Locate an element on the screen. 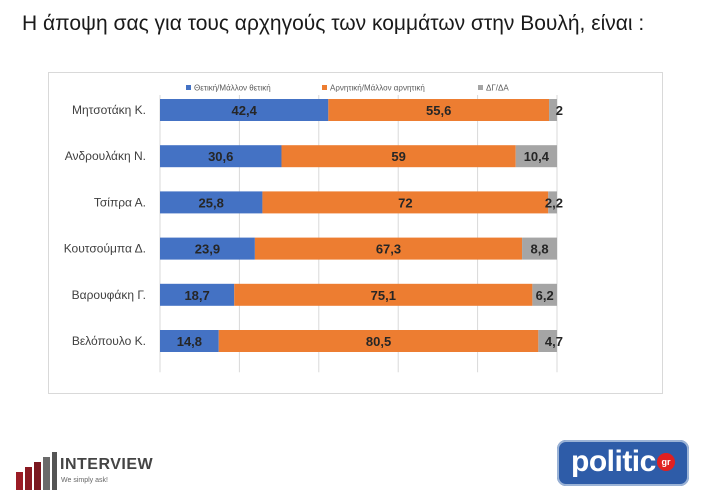 This screenshot has height=500, width=701. data-label: 8,8 is located at coordinates (539, 249).